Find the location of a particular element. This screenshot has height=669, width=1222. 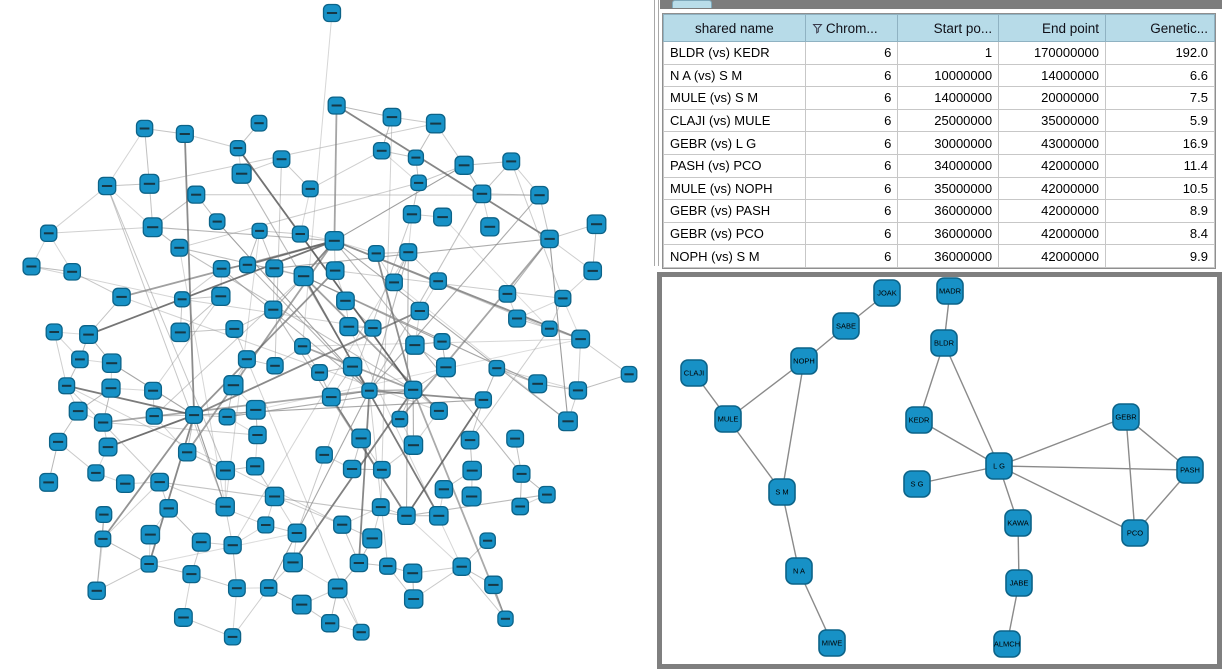

cell-start-po: 14000000 is located at coordinates (948, 98).